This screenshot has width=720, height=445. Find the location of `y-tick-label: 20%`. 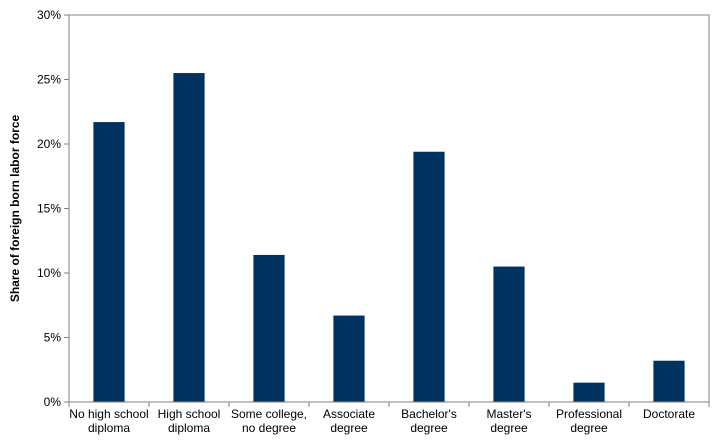

y-tick-label: 20% is located at coordinates (49, 144).